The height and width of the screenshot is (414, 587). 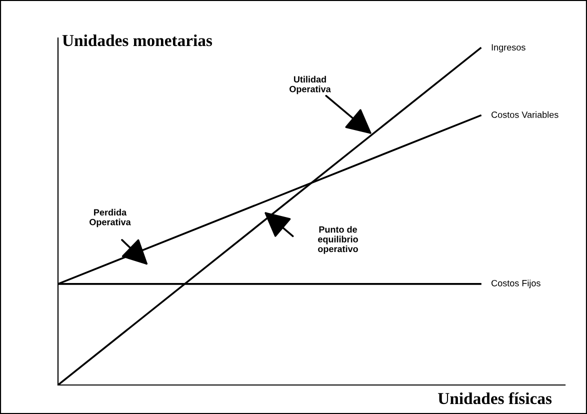 I want to click on annotation: Utilidad Operativa, so click(x=310, y=85).